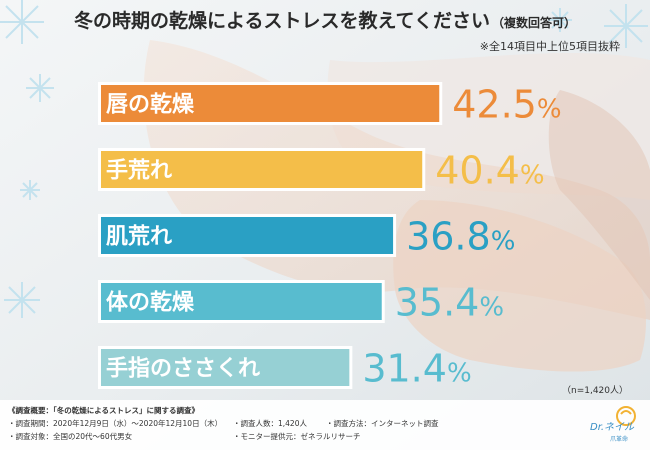 The image size is (650, 450). Describe the element at coordinates (533, 23) in the screenshot. I see `chart-title-suffix: （複数回答可）` at that location.